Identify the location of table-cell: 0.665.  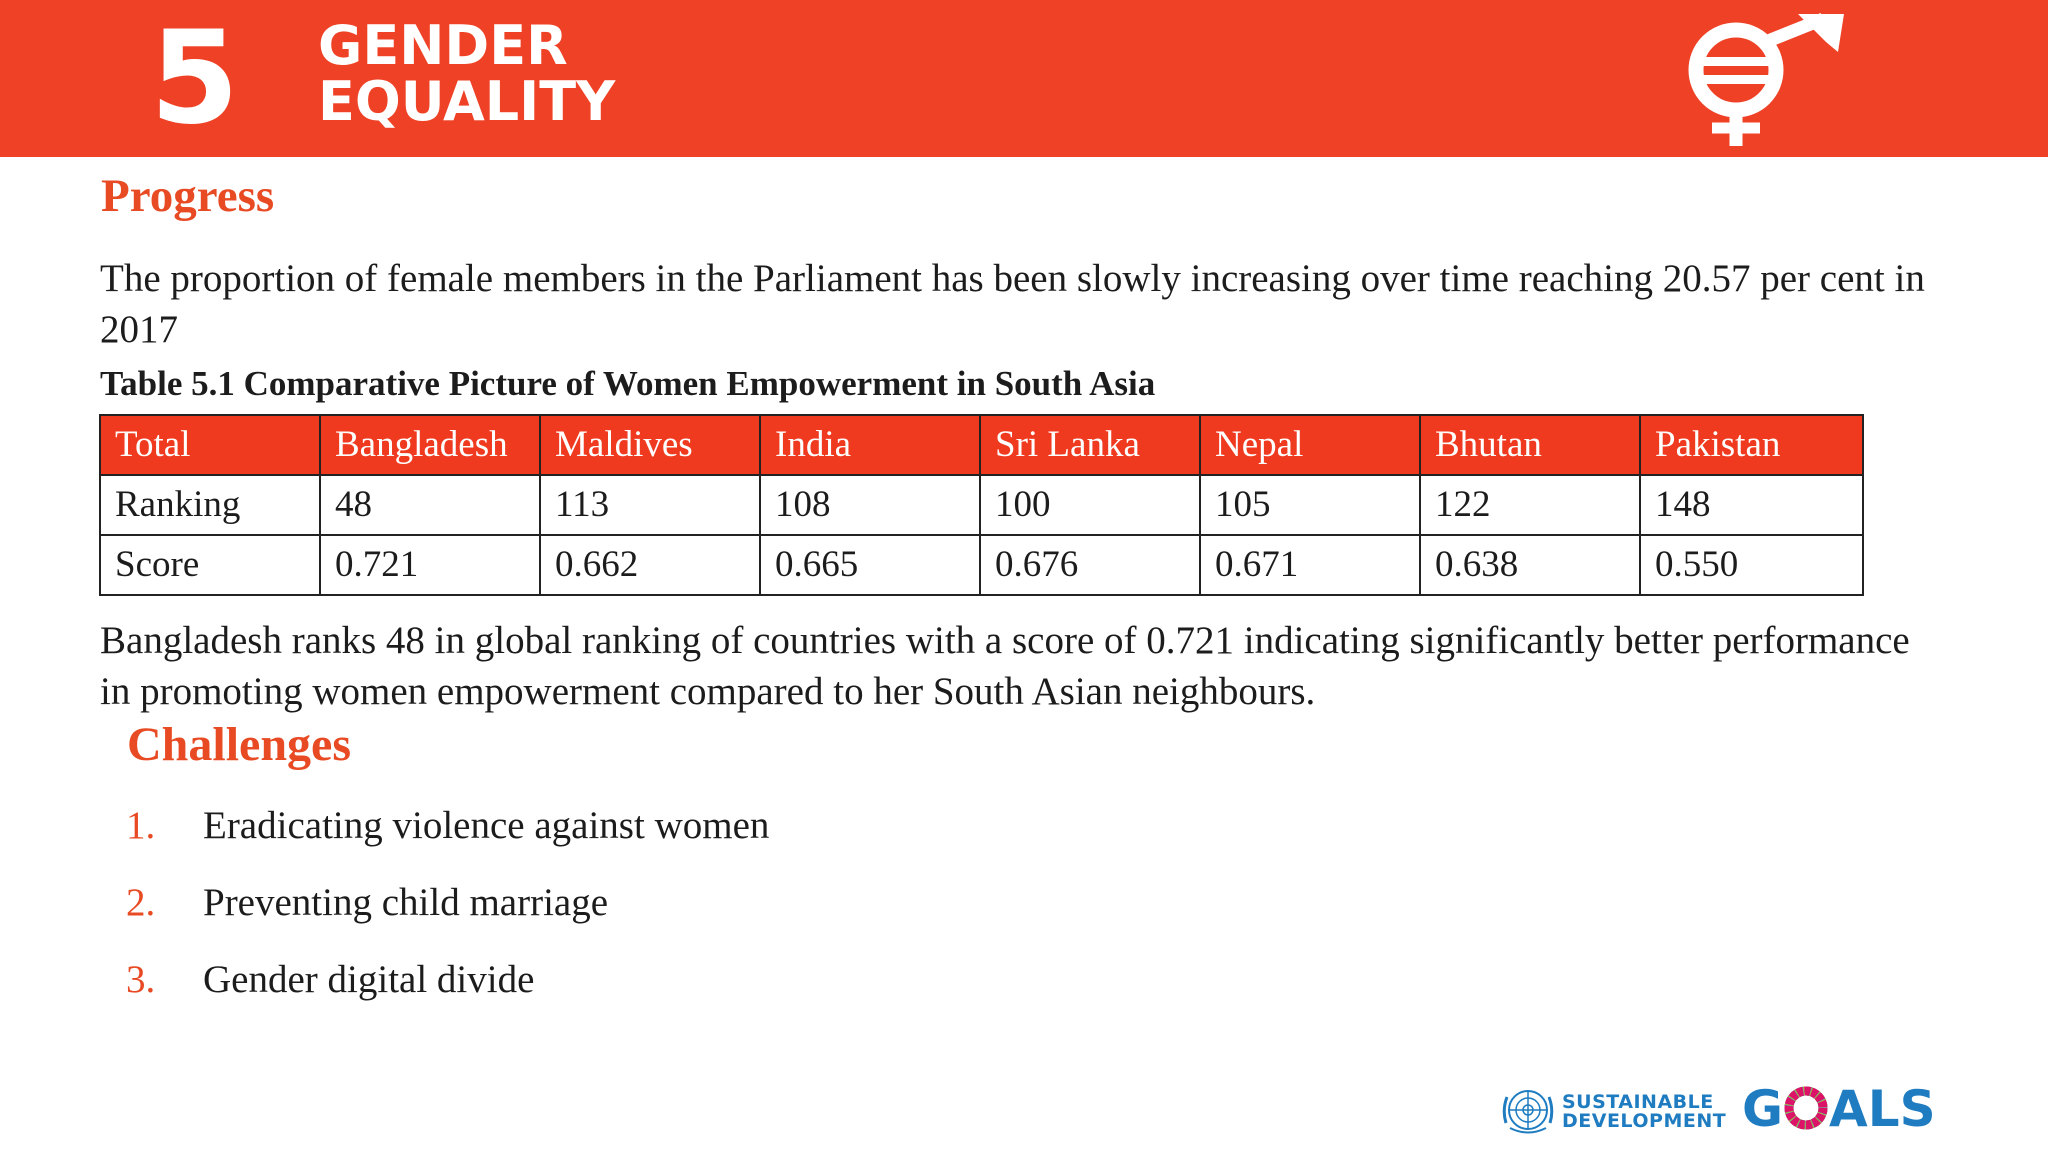
(870, 565).